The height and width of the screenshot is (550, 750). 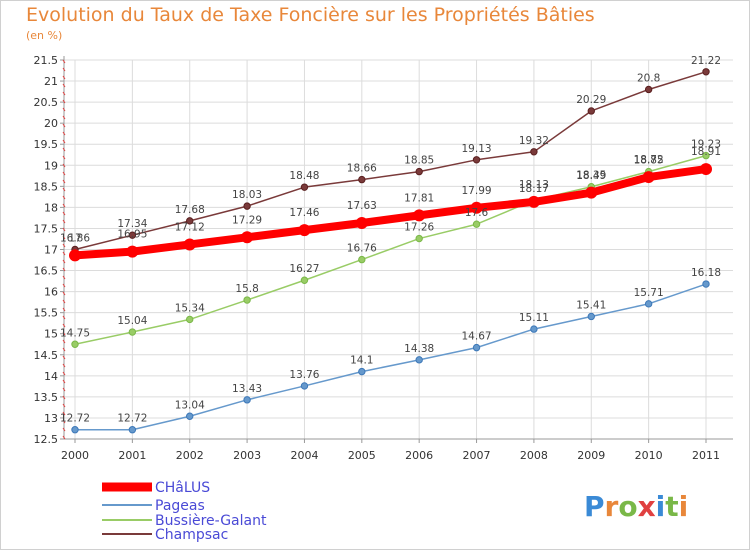 I want to click on data-label: 17.68, so click(x=190, y=210).